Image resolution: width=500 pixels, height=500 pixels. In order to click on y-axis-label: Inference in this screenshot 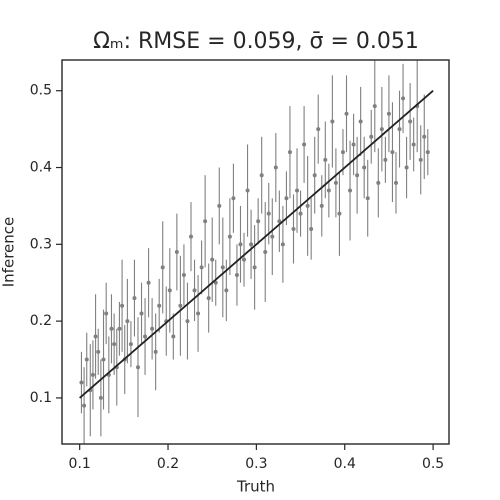, I will do `click(9, 252)`.